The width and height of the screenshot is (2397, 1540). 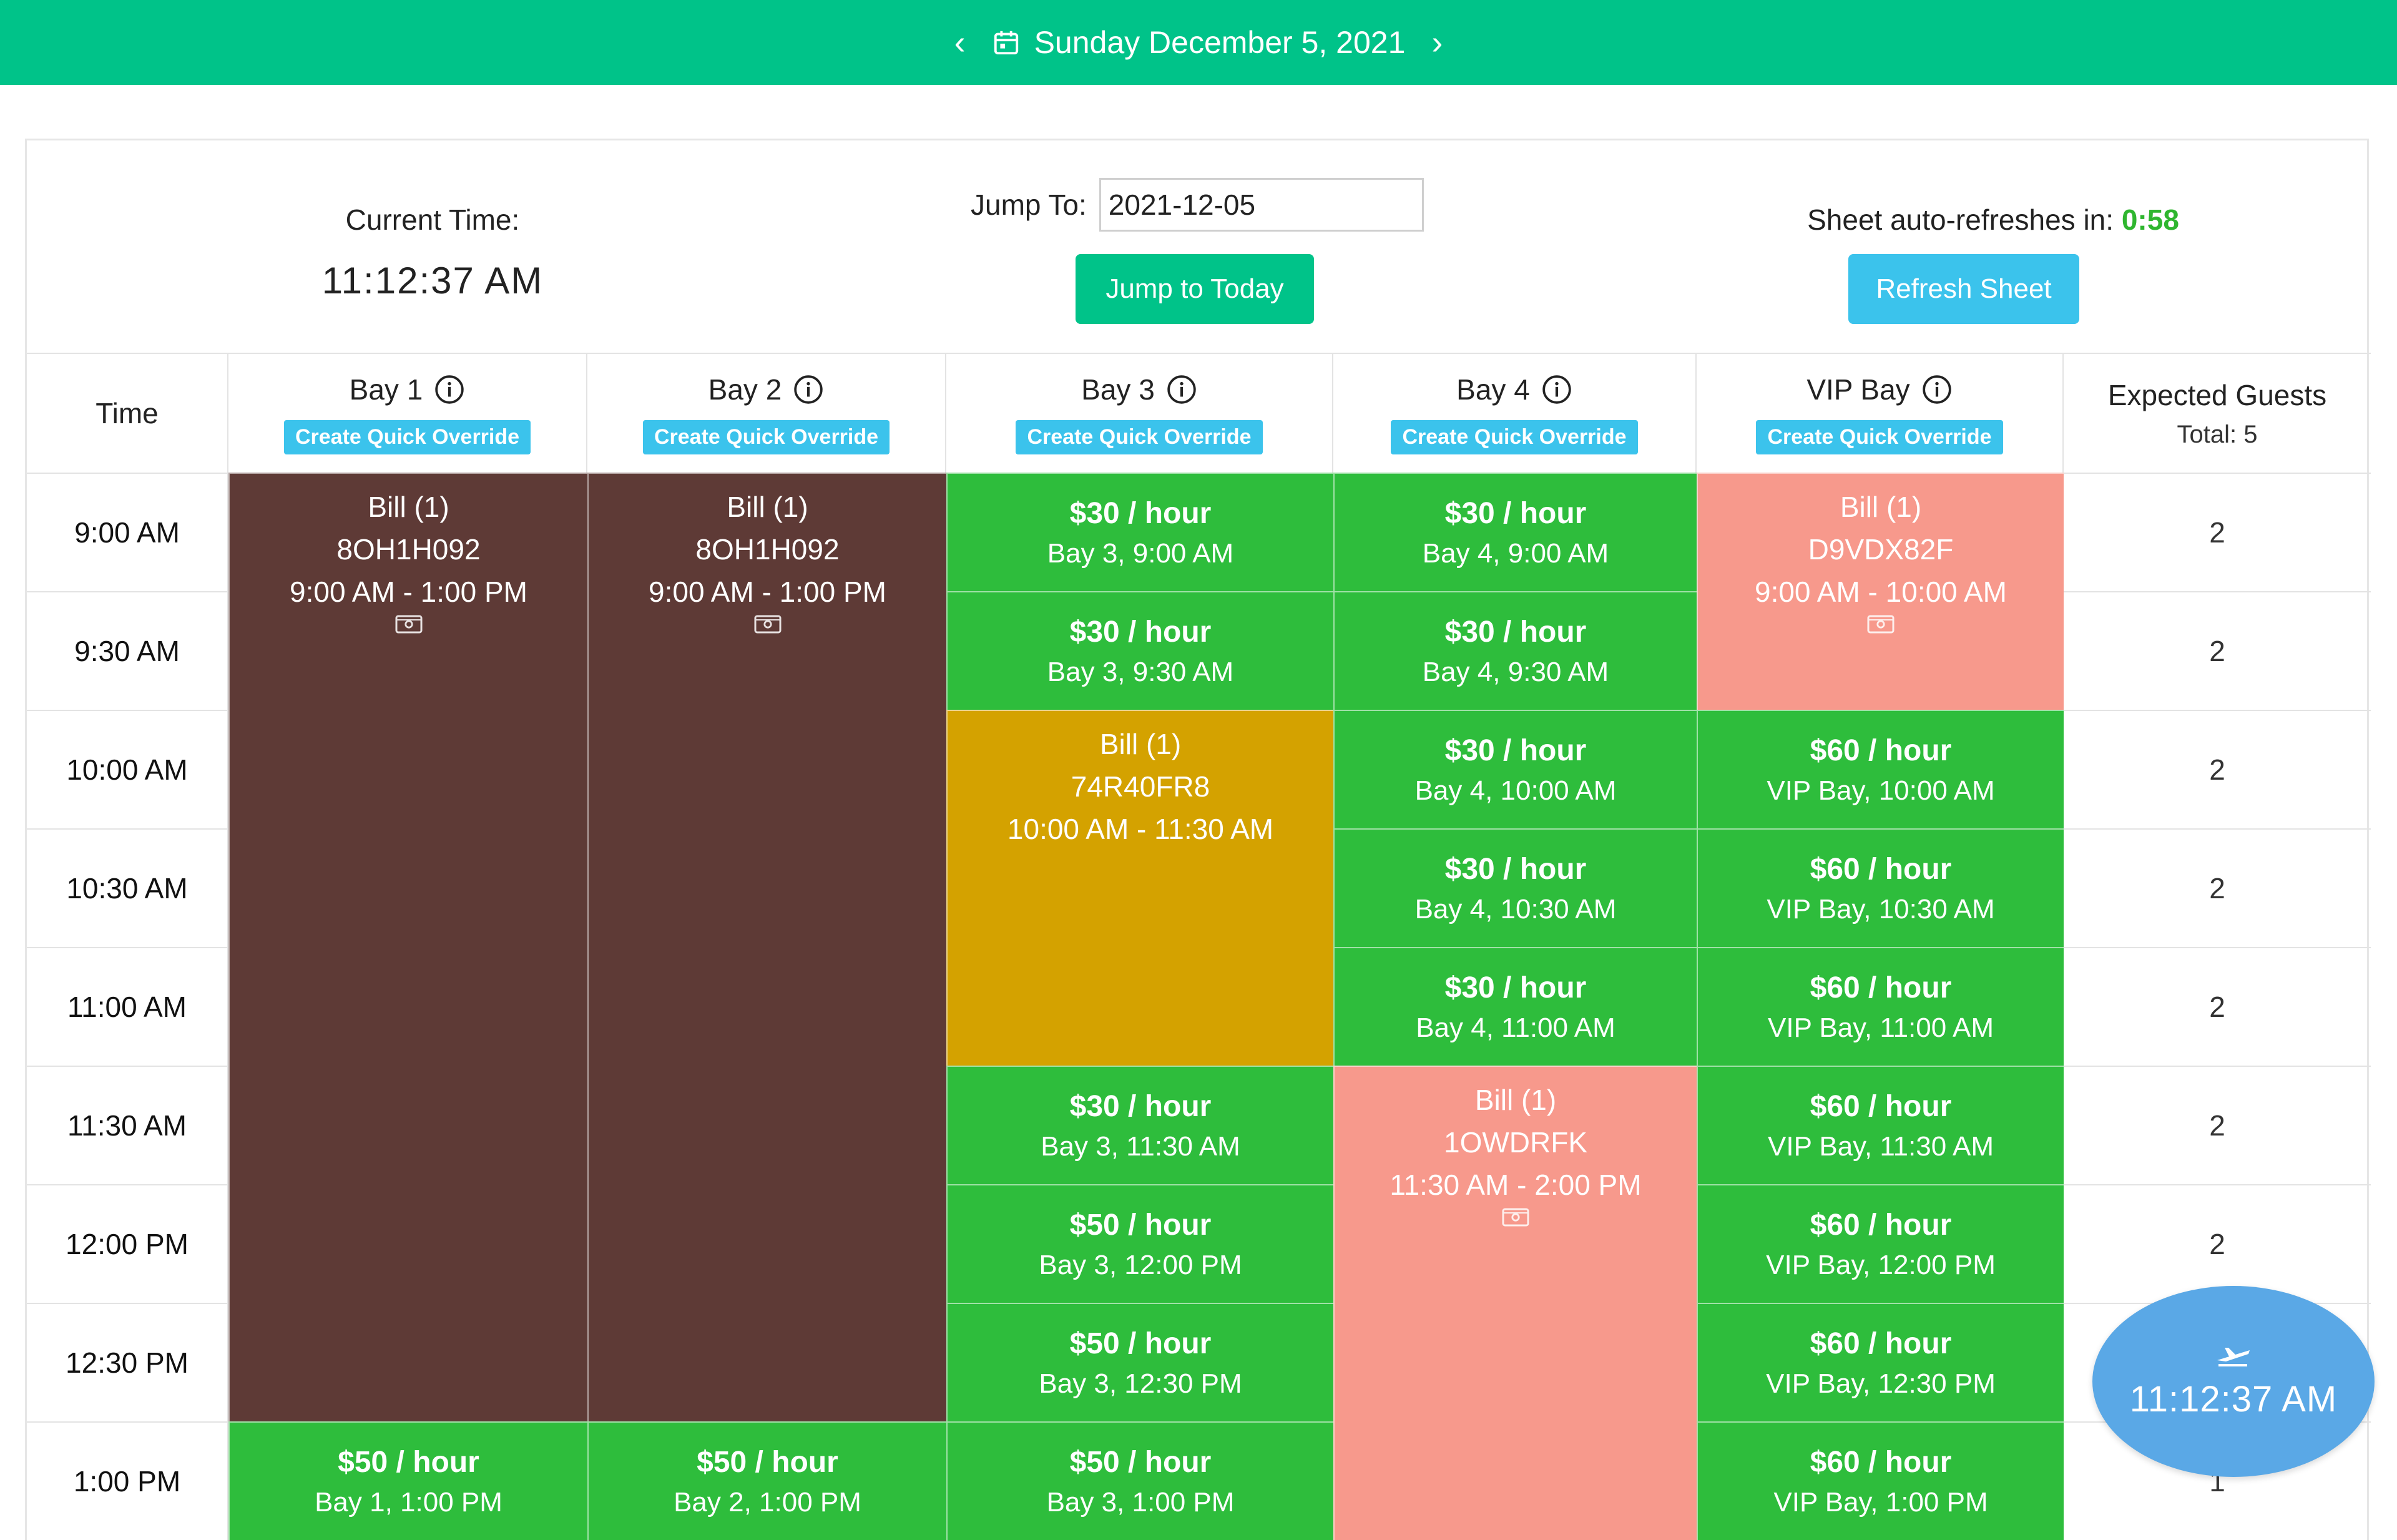 What do you see at coordinates (1140, 1146) in the screenshot?
I see `slot-label: Bay 3, 11:30 AM` at bounding box center [1140, 1146].